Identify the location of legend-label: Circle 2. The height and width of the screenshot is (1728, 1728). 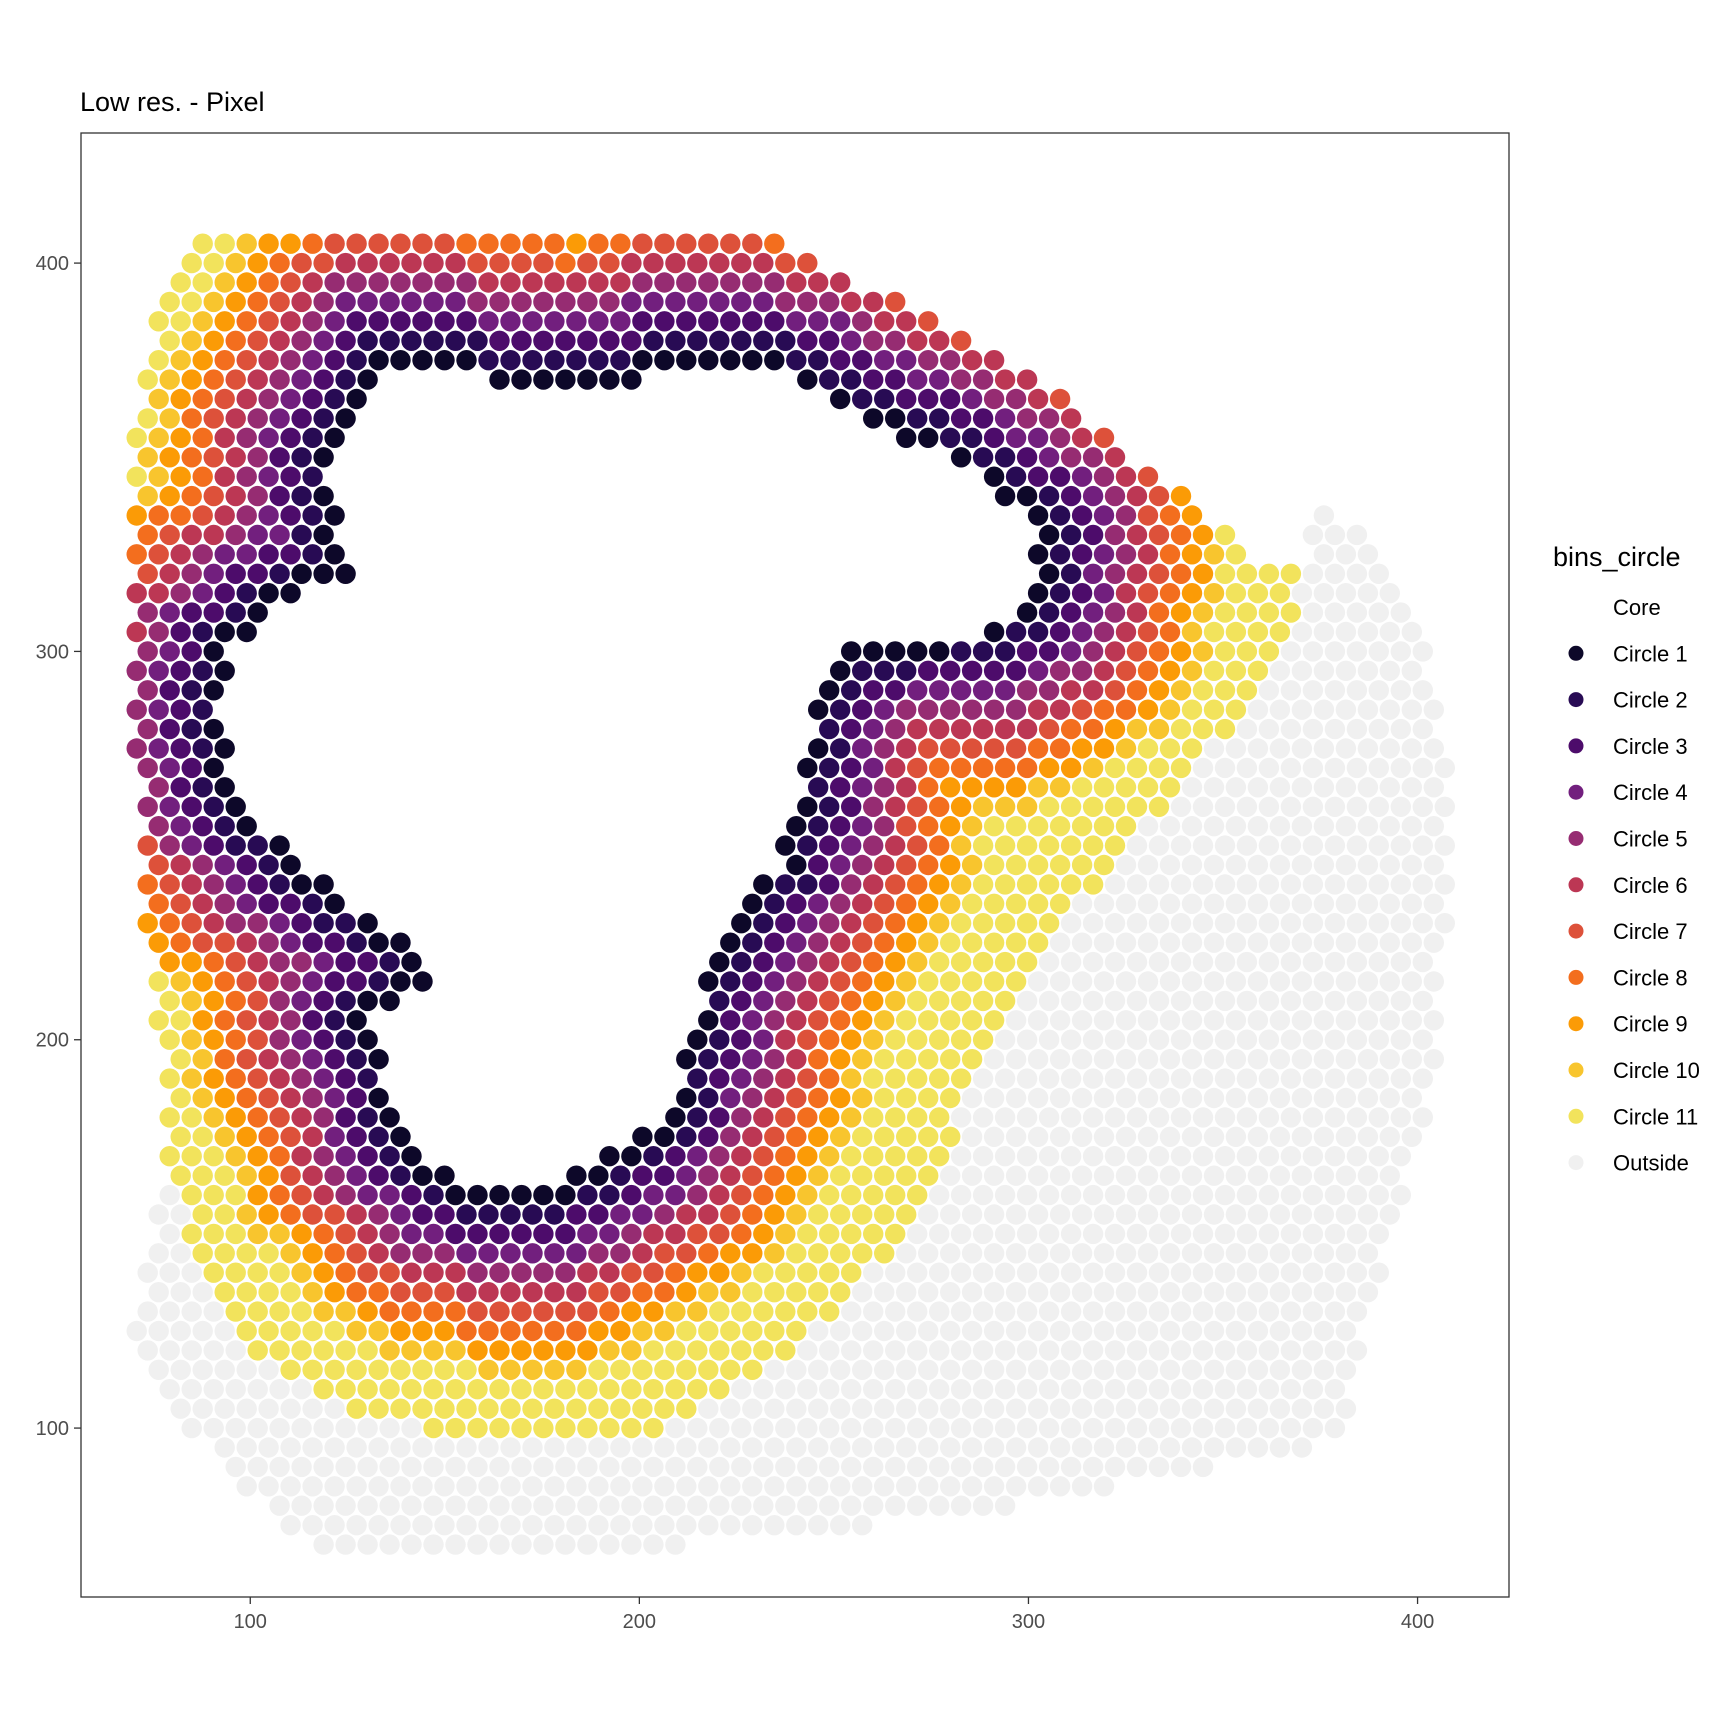
(1650, 700).